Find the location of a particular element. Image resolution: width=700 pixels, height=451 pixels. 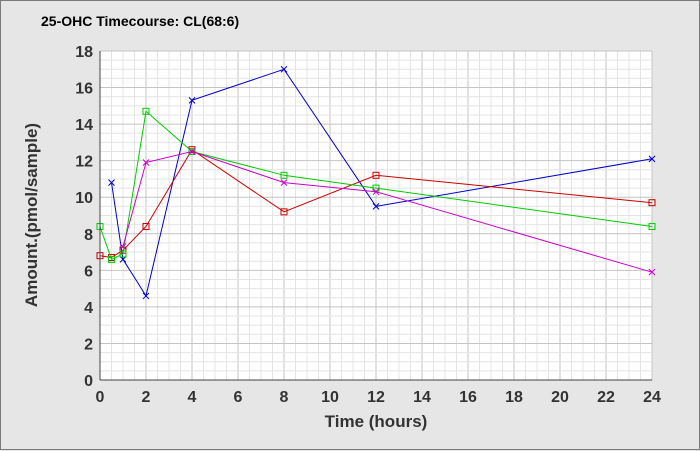

x-tick-label: 16 is located at coordinates (468, 397).